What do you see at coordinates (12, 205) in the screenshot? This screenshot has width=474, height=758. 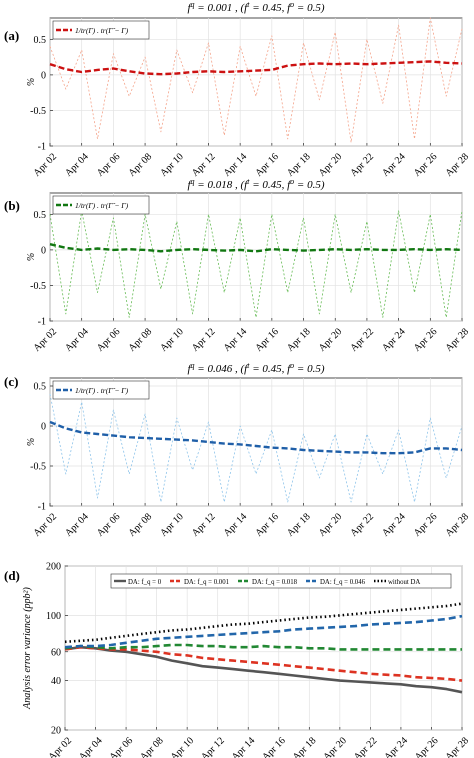 I see `panel-label: (b)` at bounding box center [12, 205].